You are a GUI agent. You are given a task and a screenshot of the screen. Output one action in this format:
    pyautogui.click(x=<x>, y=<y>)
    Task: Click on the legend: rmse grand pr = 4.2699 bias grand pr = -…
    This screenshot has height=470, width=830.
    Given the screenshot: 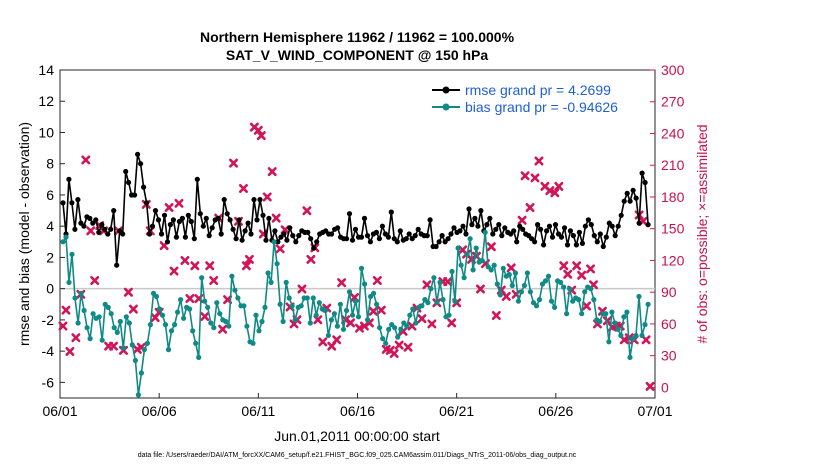 What is the action you would take?
    pyautogui.click(x=538, y=98)
    